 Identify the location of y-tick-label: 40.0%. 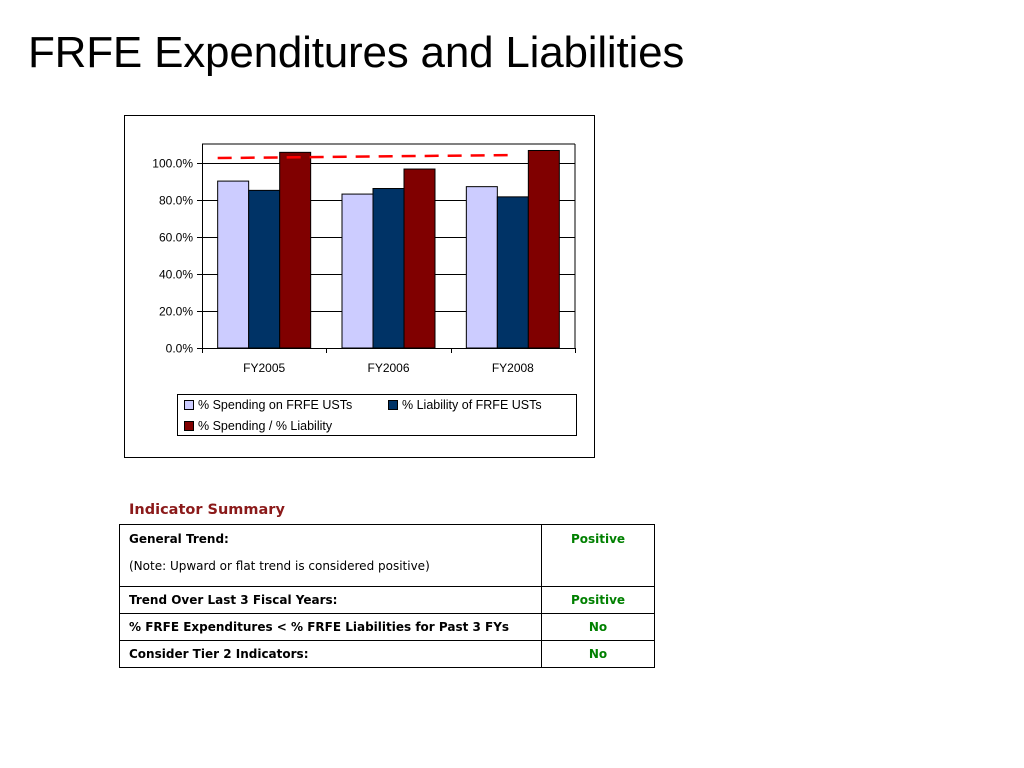
(176, 275).